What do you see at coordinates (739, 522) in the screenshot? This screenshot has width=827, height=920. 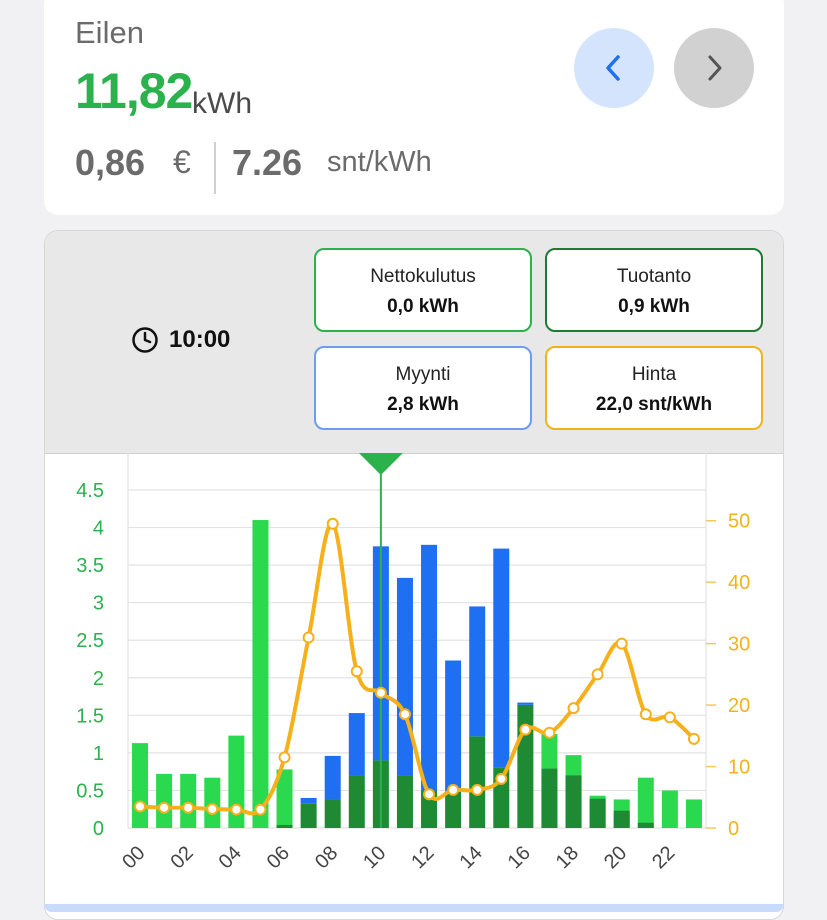 I see `y-right-tick-label: 50` at bounding box center [739, 522].